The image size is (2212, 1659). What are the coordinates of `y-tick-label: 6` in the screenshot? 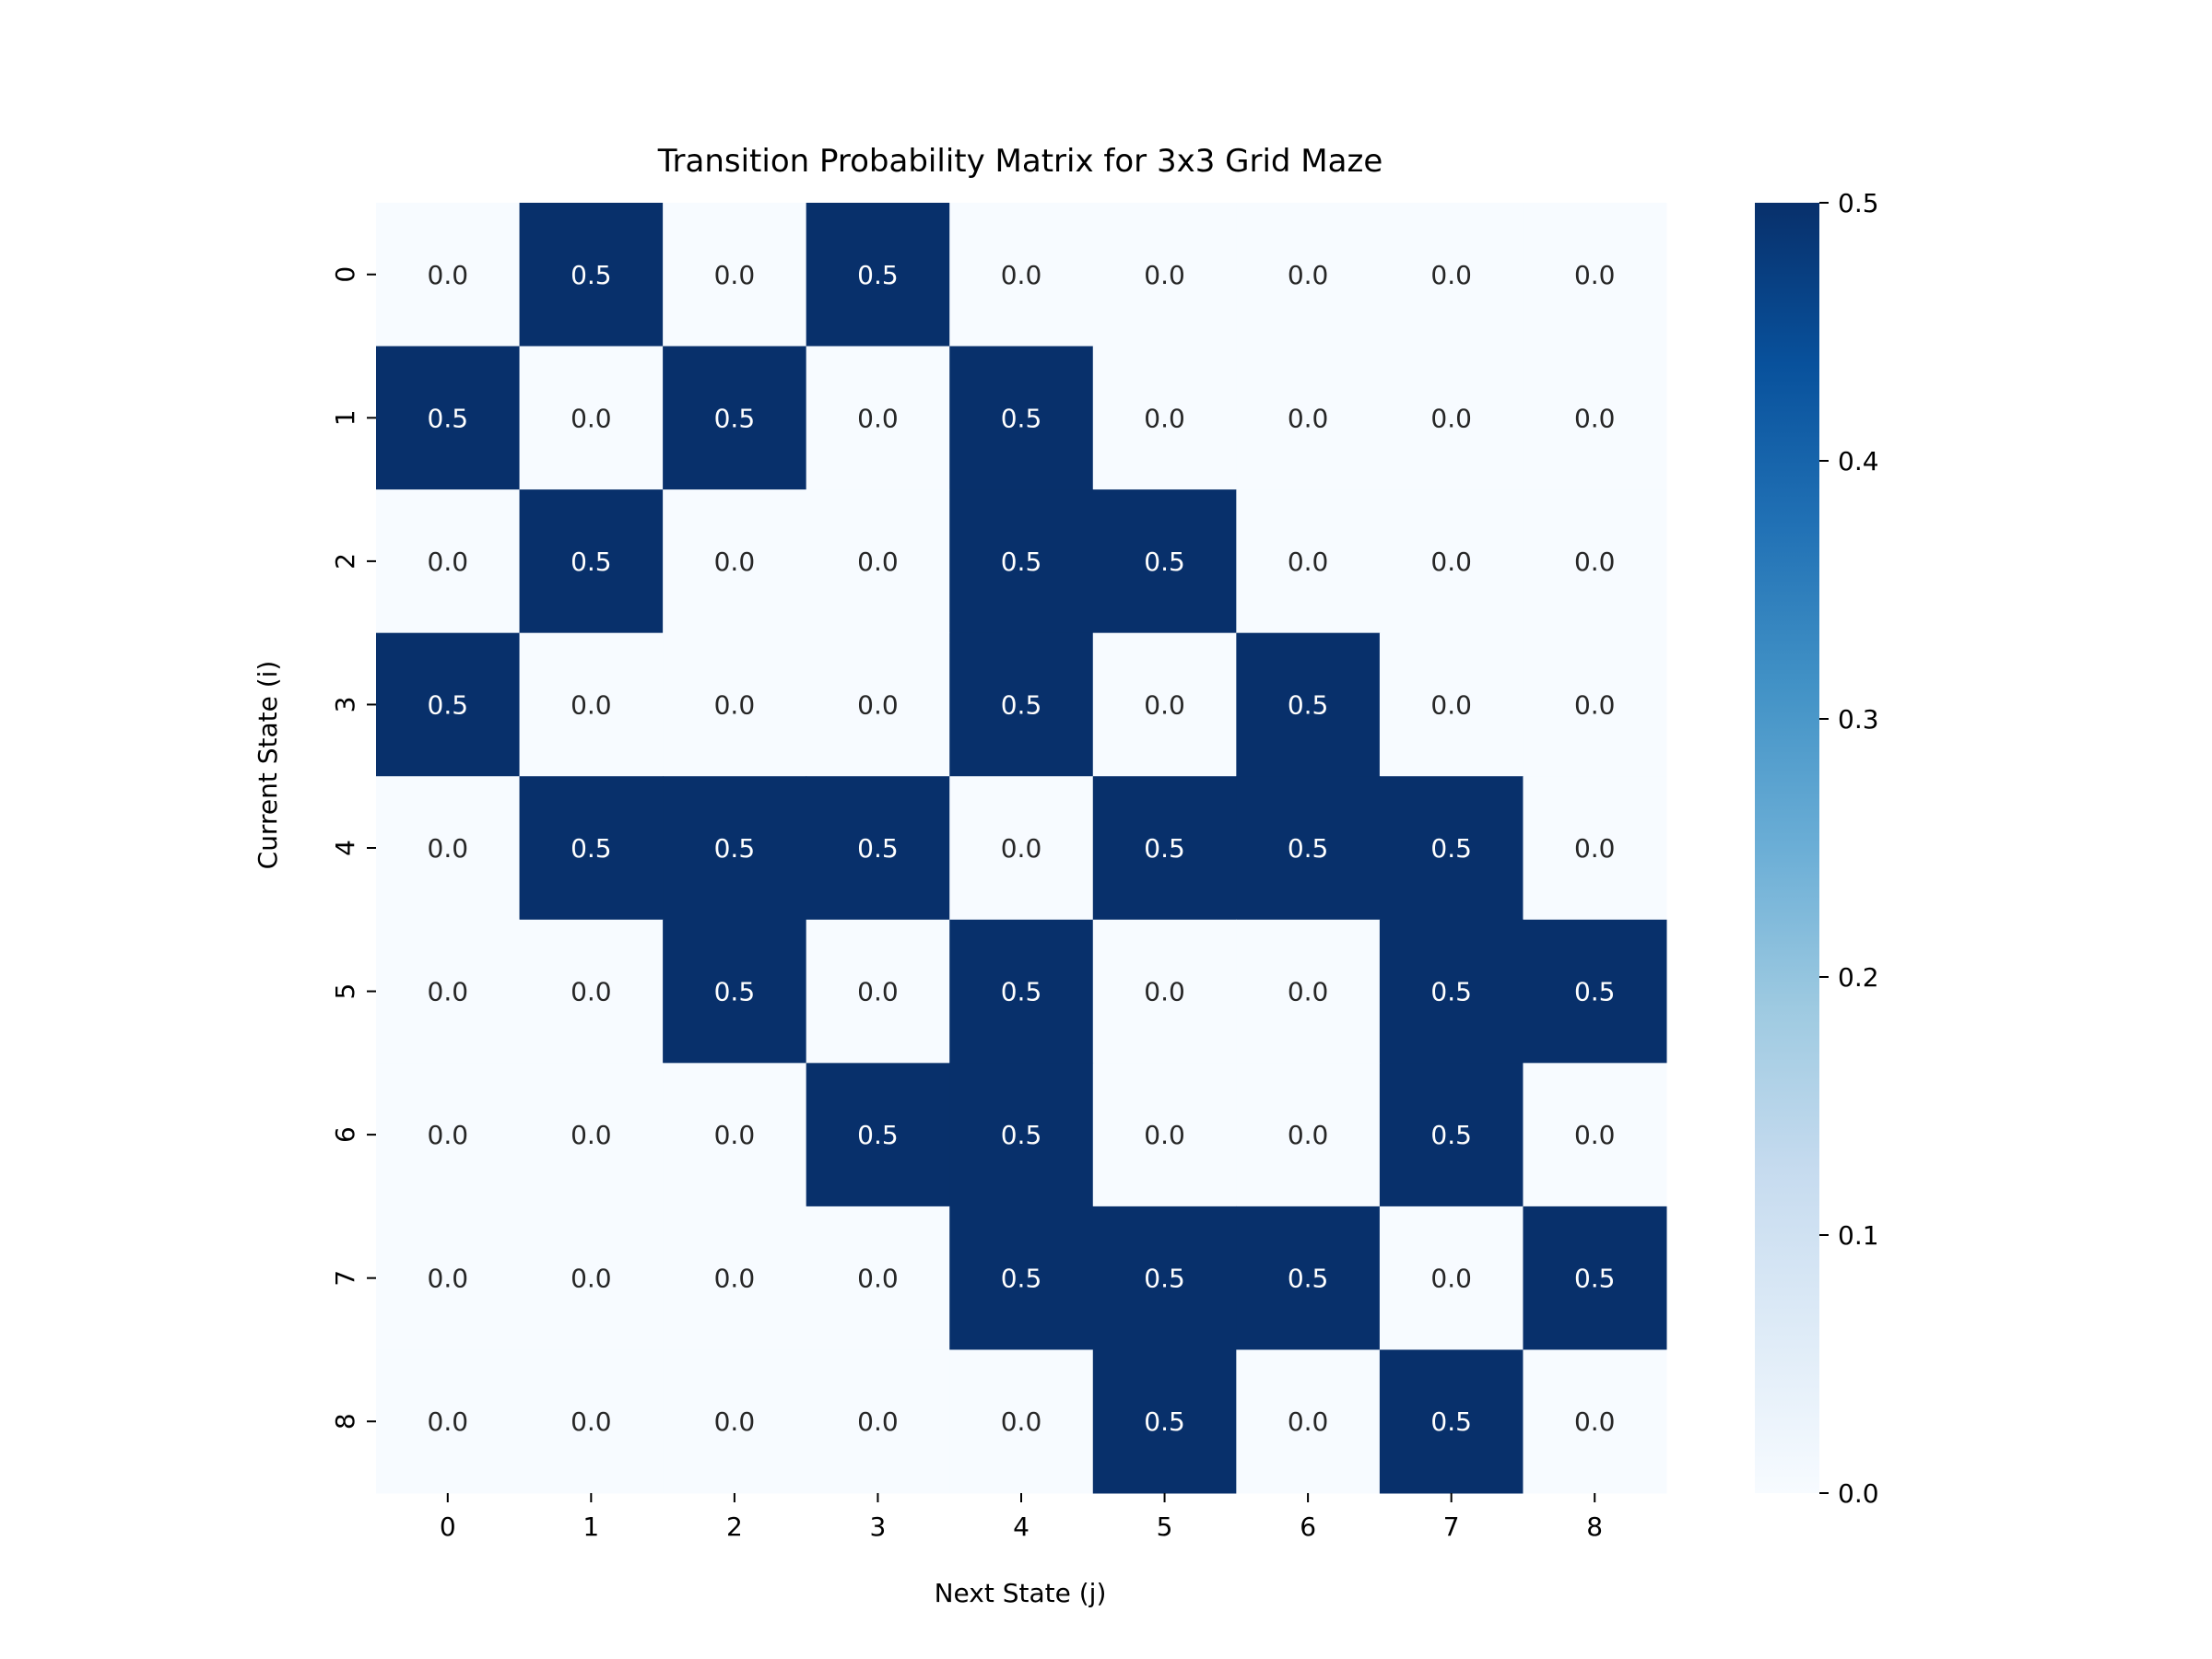 It's located at (345, 1134).